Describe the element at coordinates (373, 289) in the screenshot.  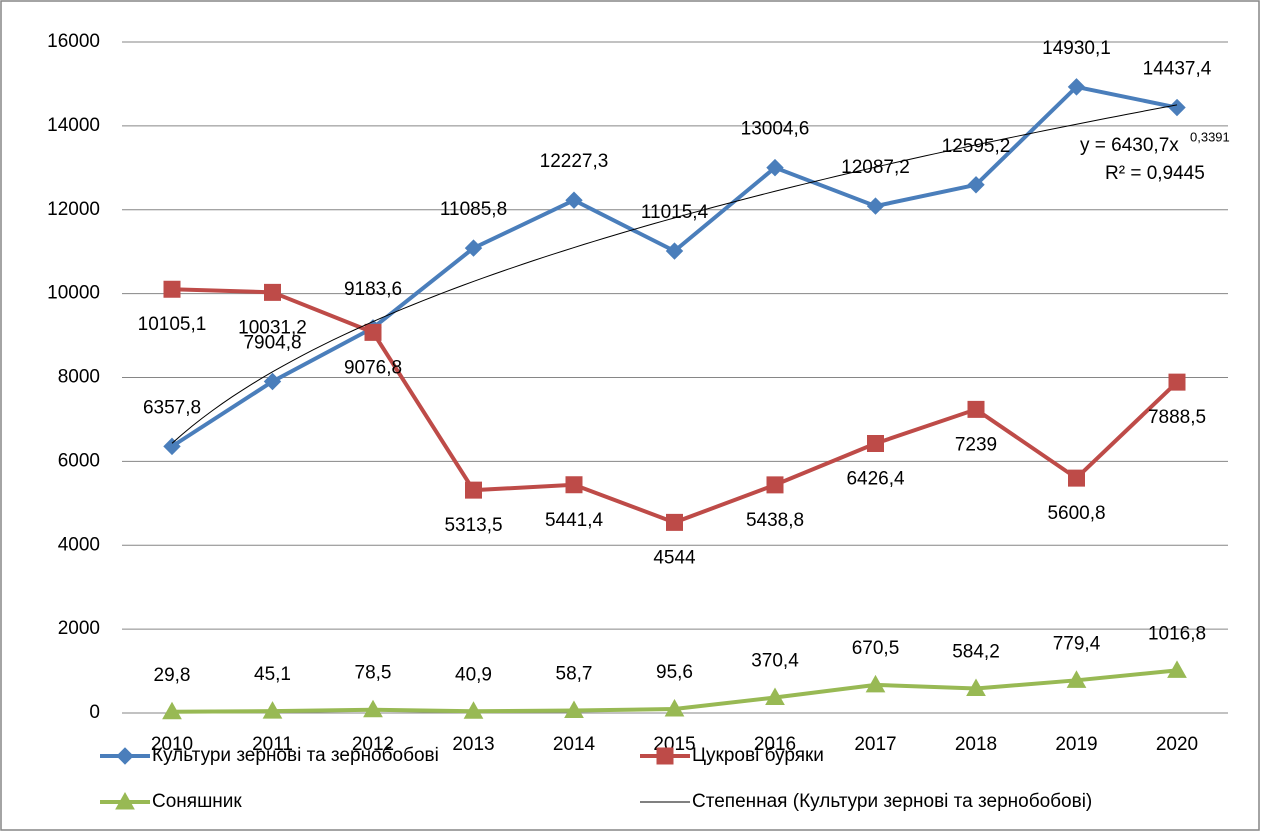
I see `data-label: 9183,6` at that location.